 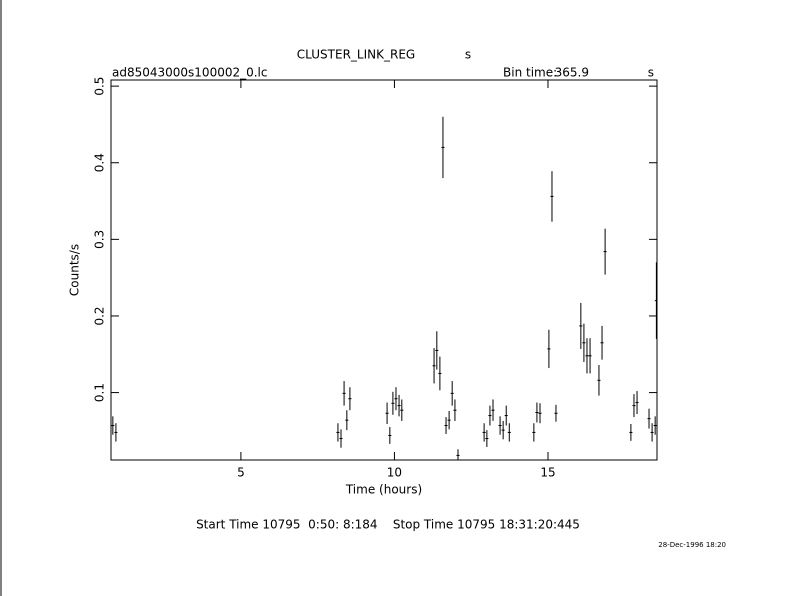 What do you see at coordinates (394, 473) in the screenshot?
I see `x-tick-label: 10` at bounding box center [394, 473].